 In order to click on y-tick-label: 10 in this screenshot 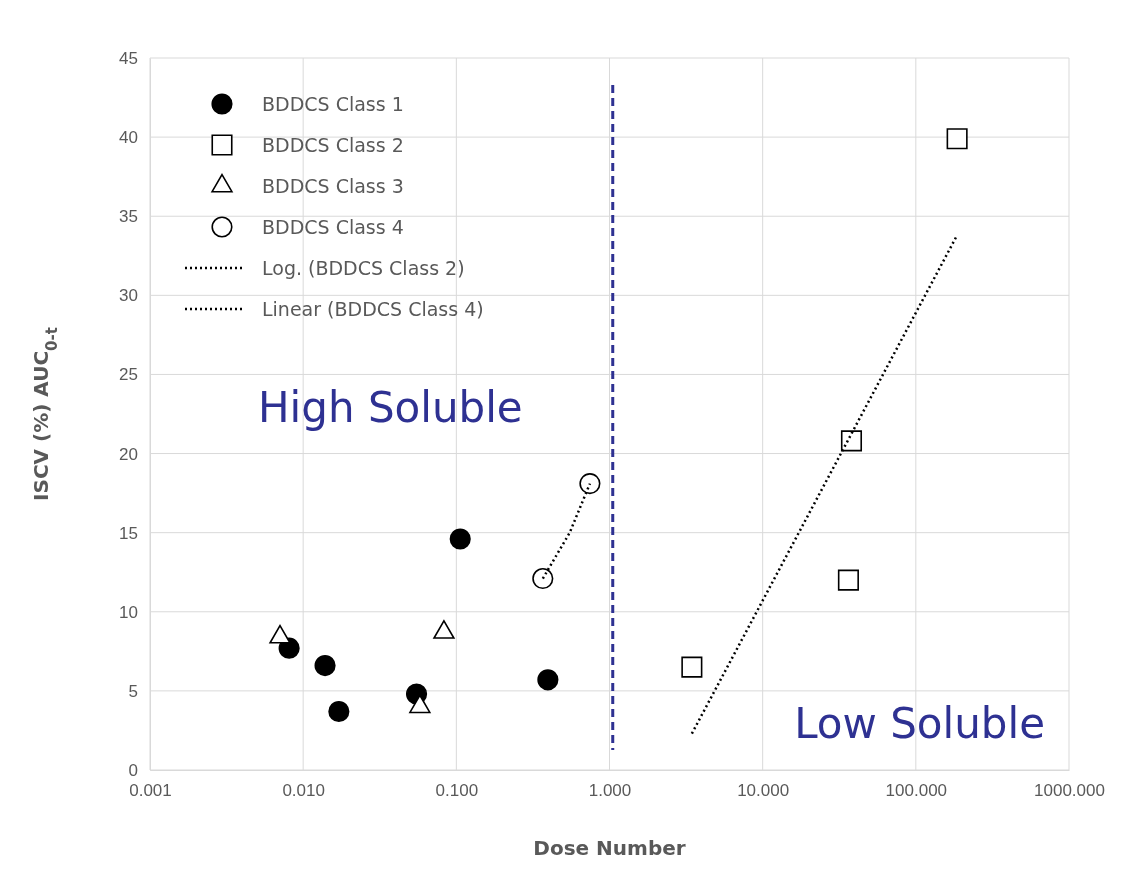, I will do `click(128, 612)`.